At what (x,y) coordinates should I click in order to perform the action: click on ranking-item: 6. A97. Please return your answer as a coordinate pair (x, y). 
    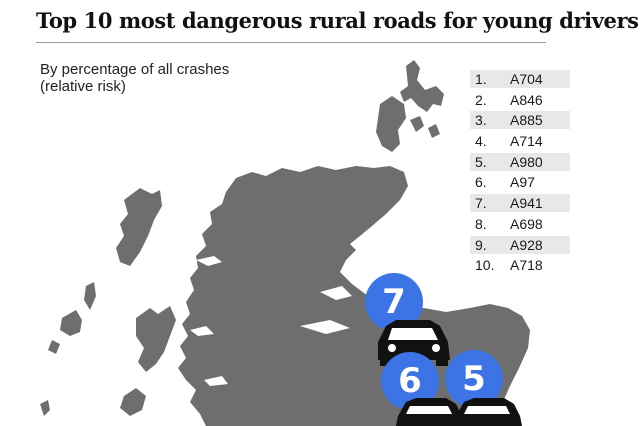
    Looking at the image, I should click on (520, 182).